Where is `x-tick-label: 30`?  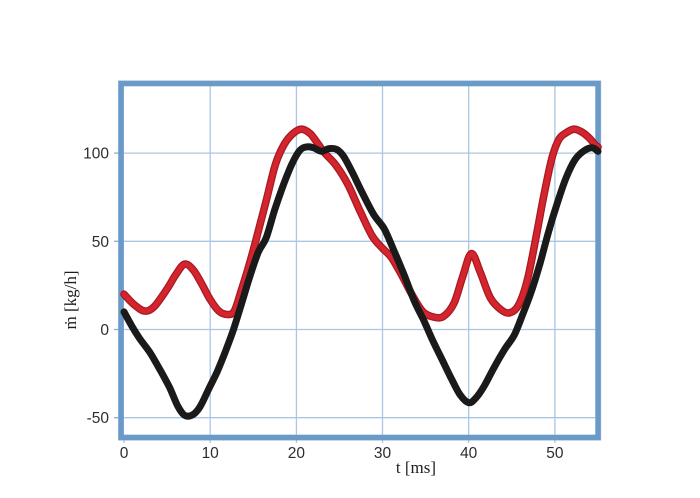
x-tick-label: 30 is located at coordinates (383, 453).